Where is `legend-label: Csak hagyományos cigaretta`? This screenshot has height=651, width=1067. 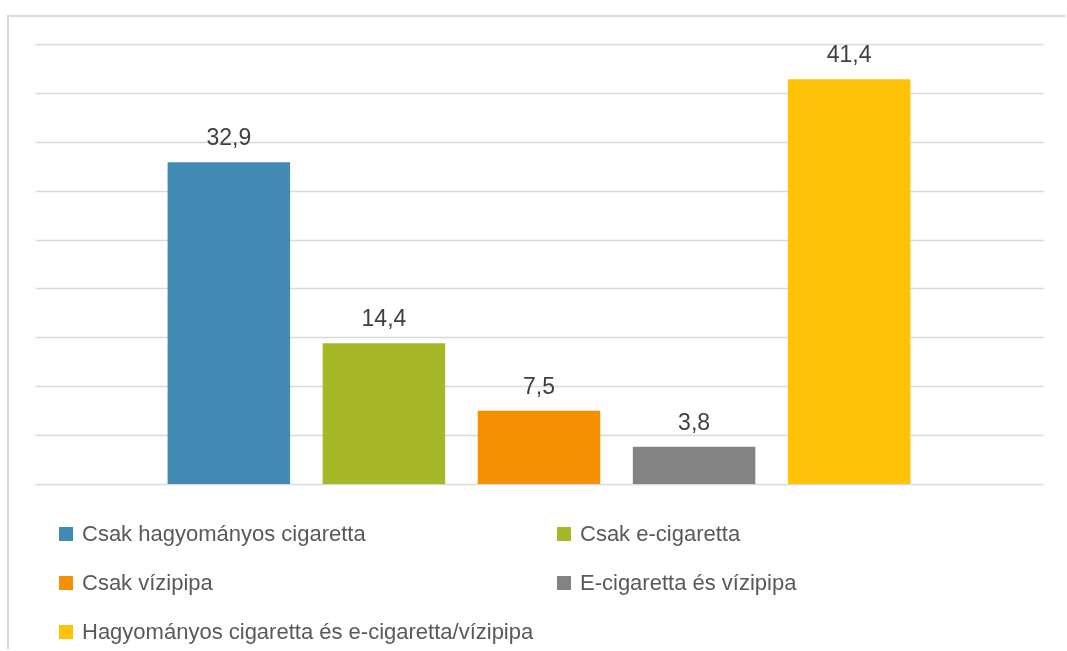
legend-label: Csak hagyományos cigaretta is located at coordinates (224, 533).